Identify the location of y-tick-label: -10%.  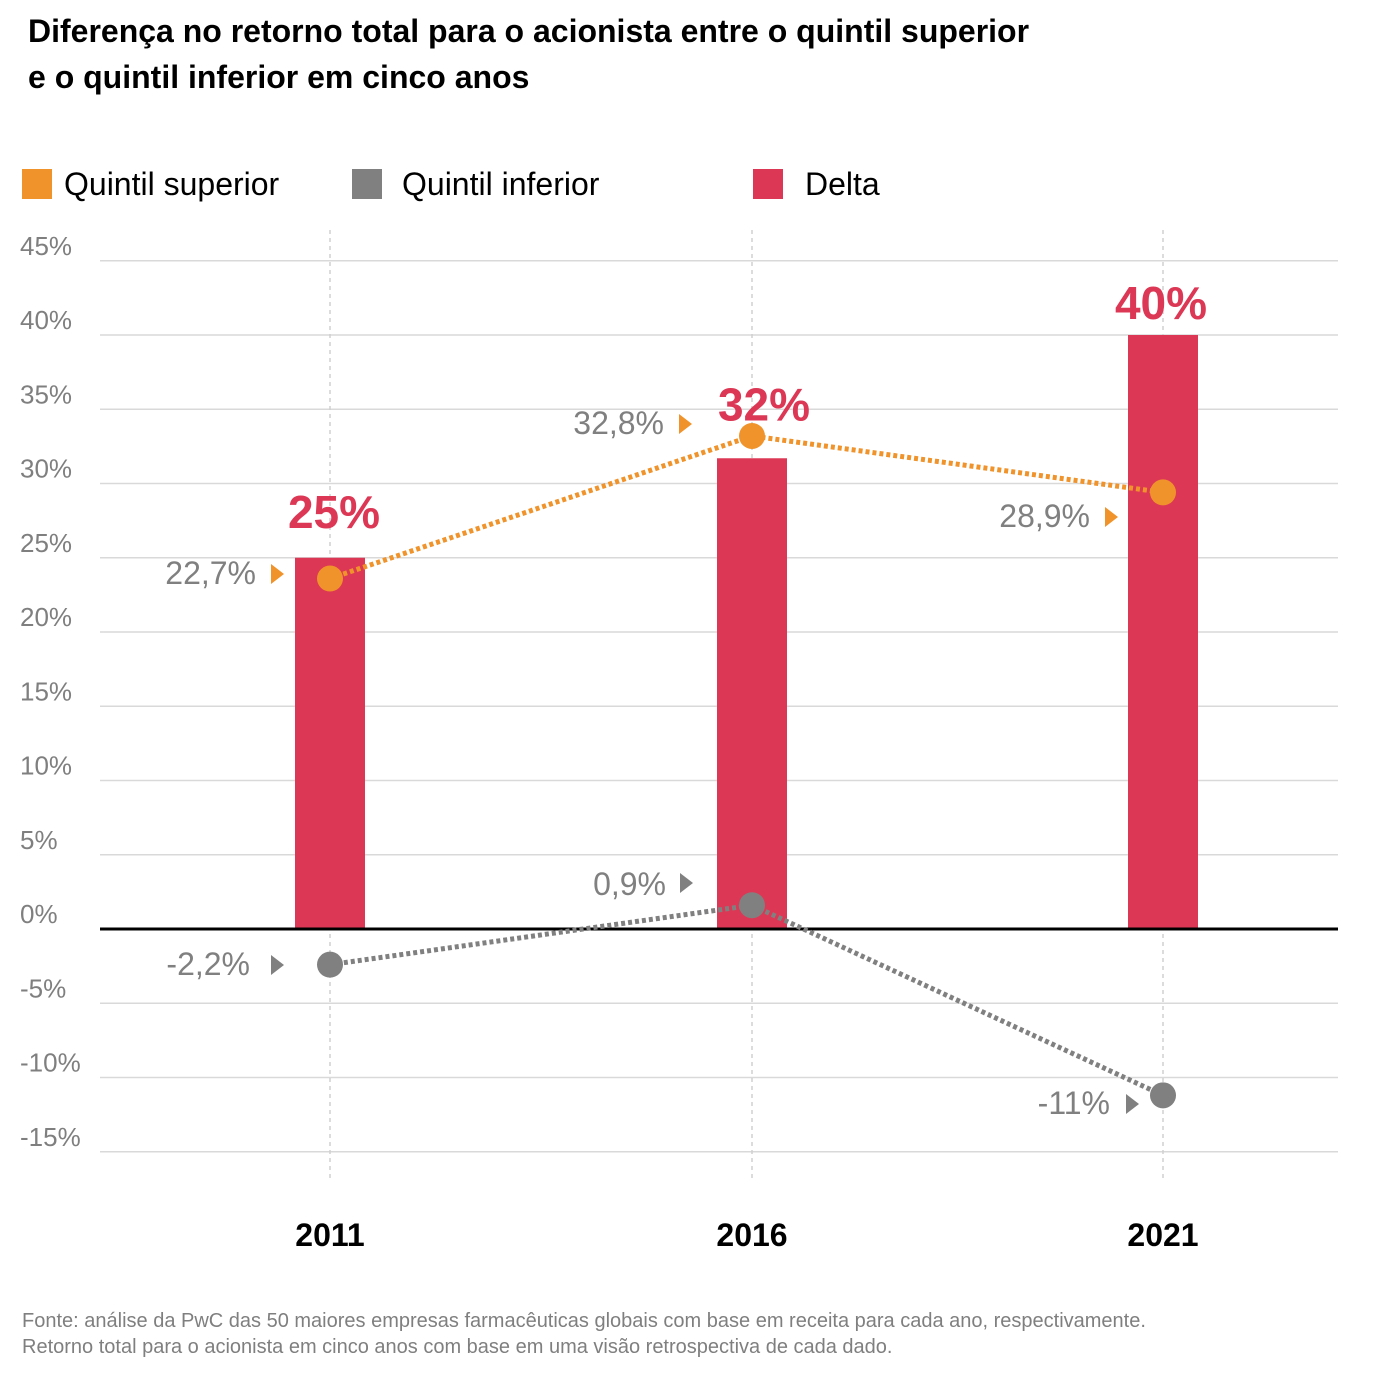
(50, 1063).